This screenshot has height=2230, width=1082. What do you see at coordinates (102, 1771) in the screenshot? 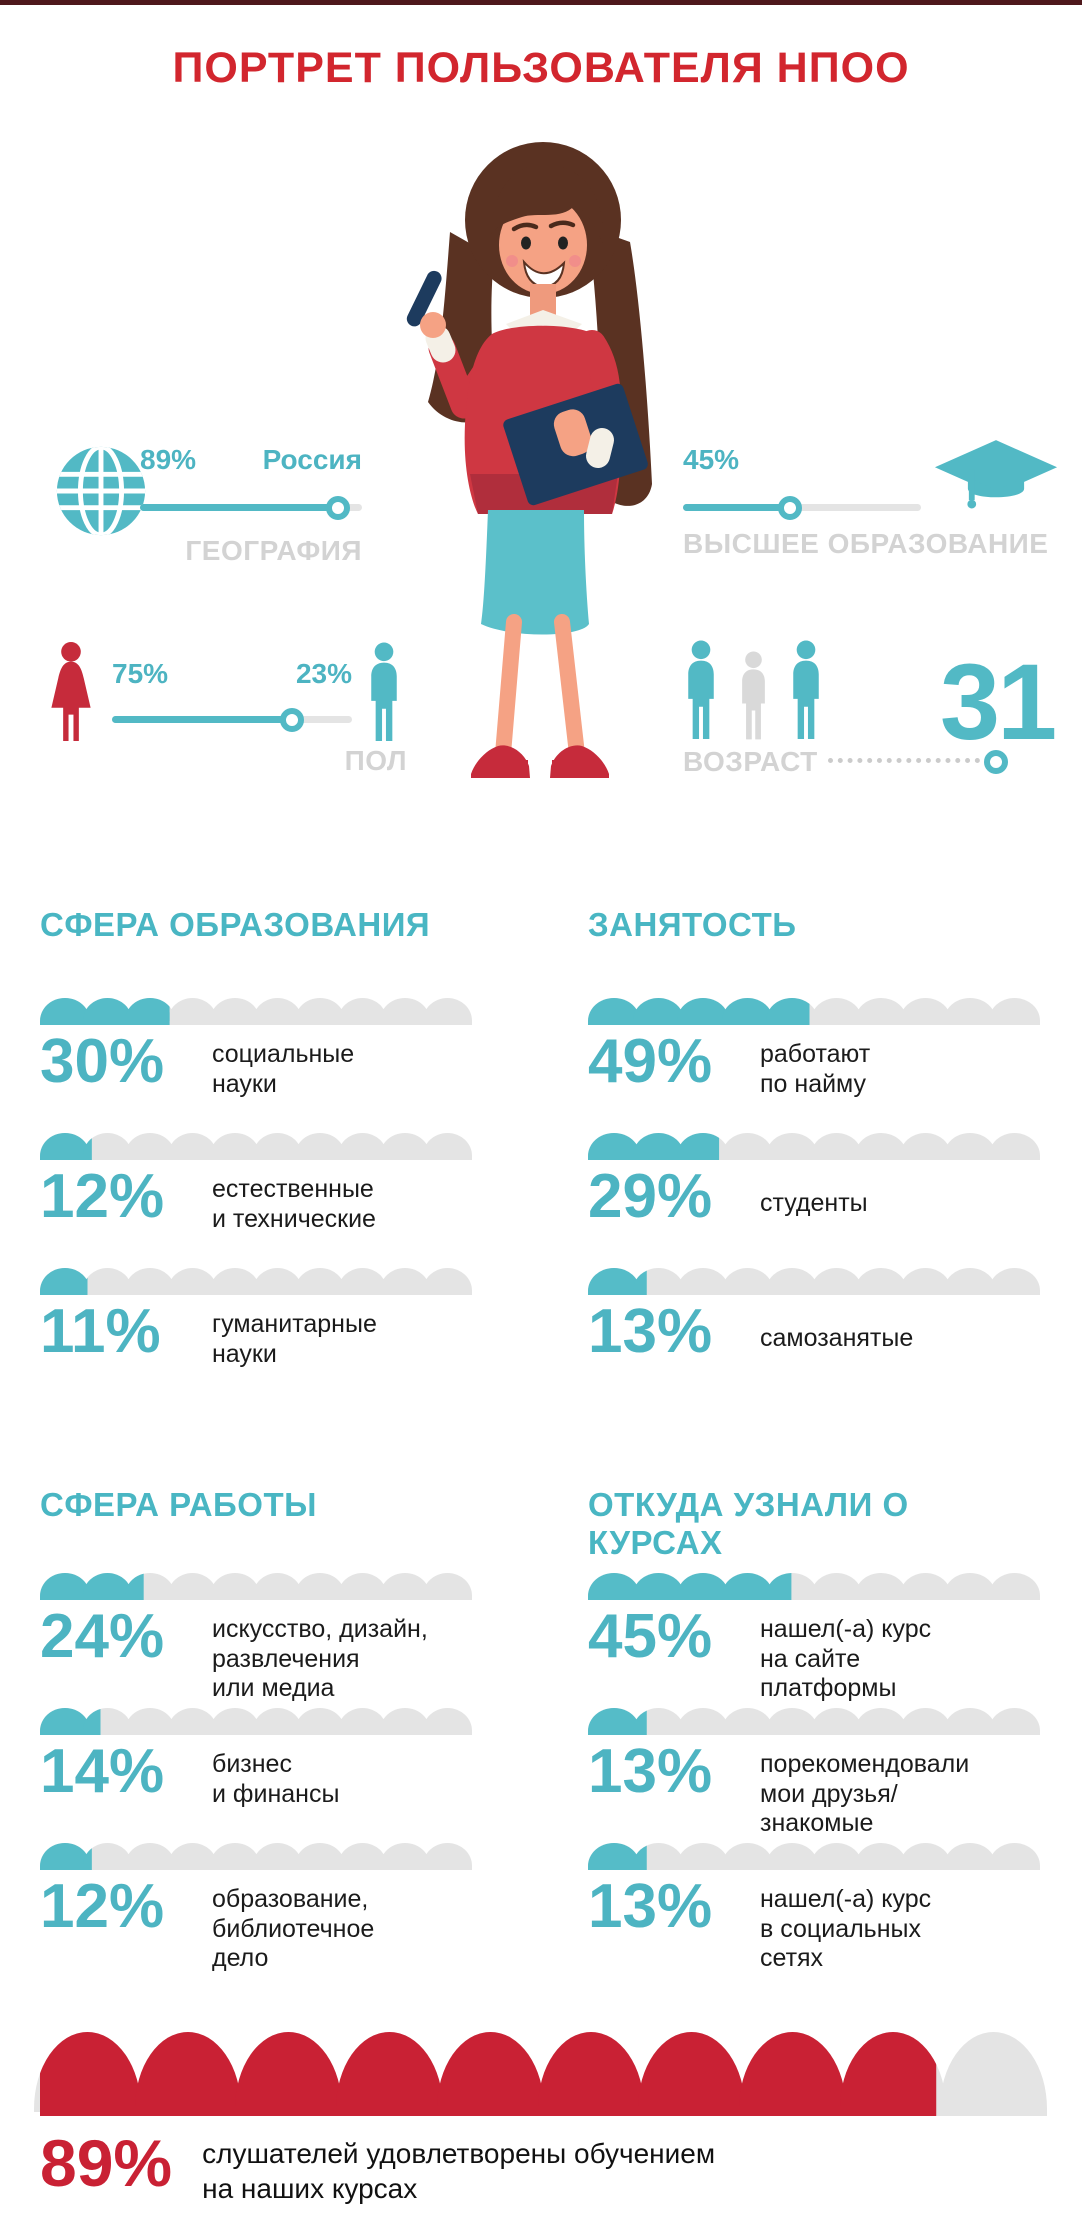
I see `stat-percent: 14%` at bounding box center [102, 1771].